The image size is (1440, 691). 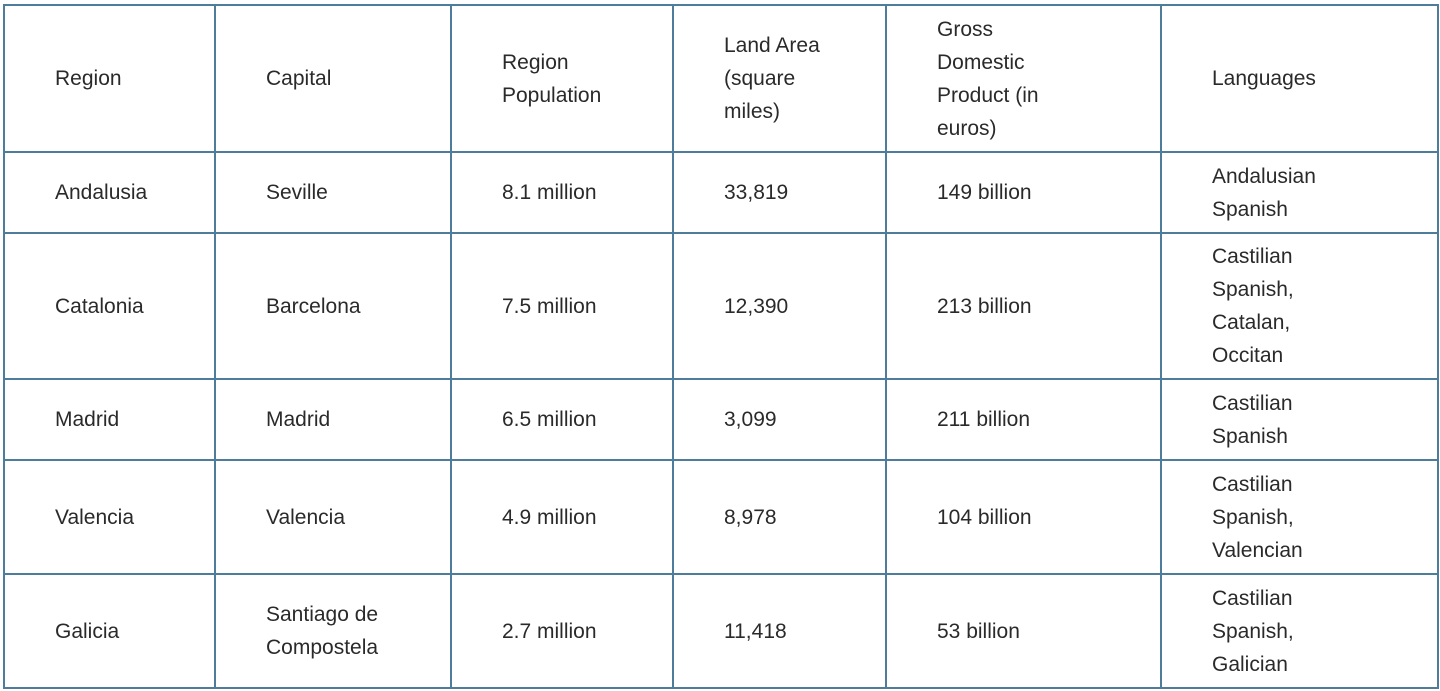 I want to click on cell-text: 149 billion, so click(x=984, y=192).